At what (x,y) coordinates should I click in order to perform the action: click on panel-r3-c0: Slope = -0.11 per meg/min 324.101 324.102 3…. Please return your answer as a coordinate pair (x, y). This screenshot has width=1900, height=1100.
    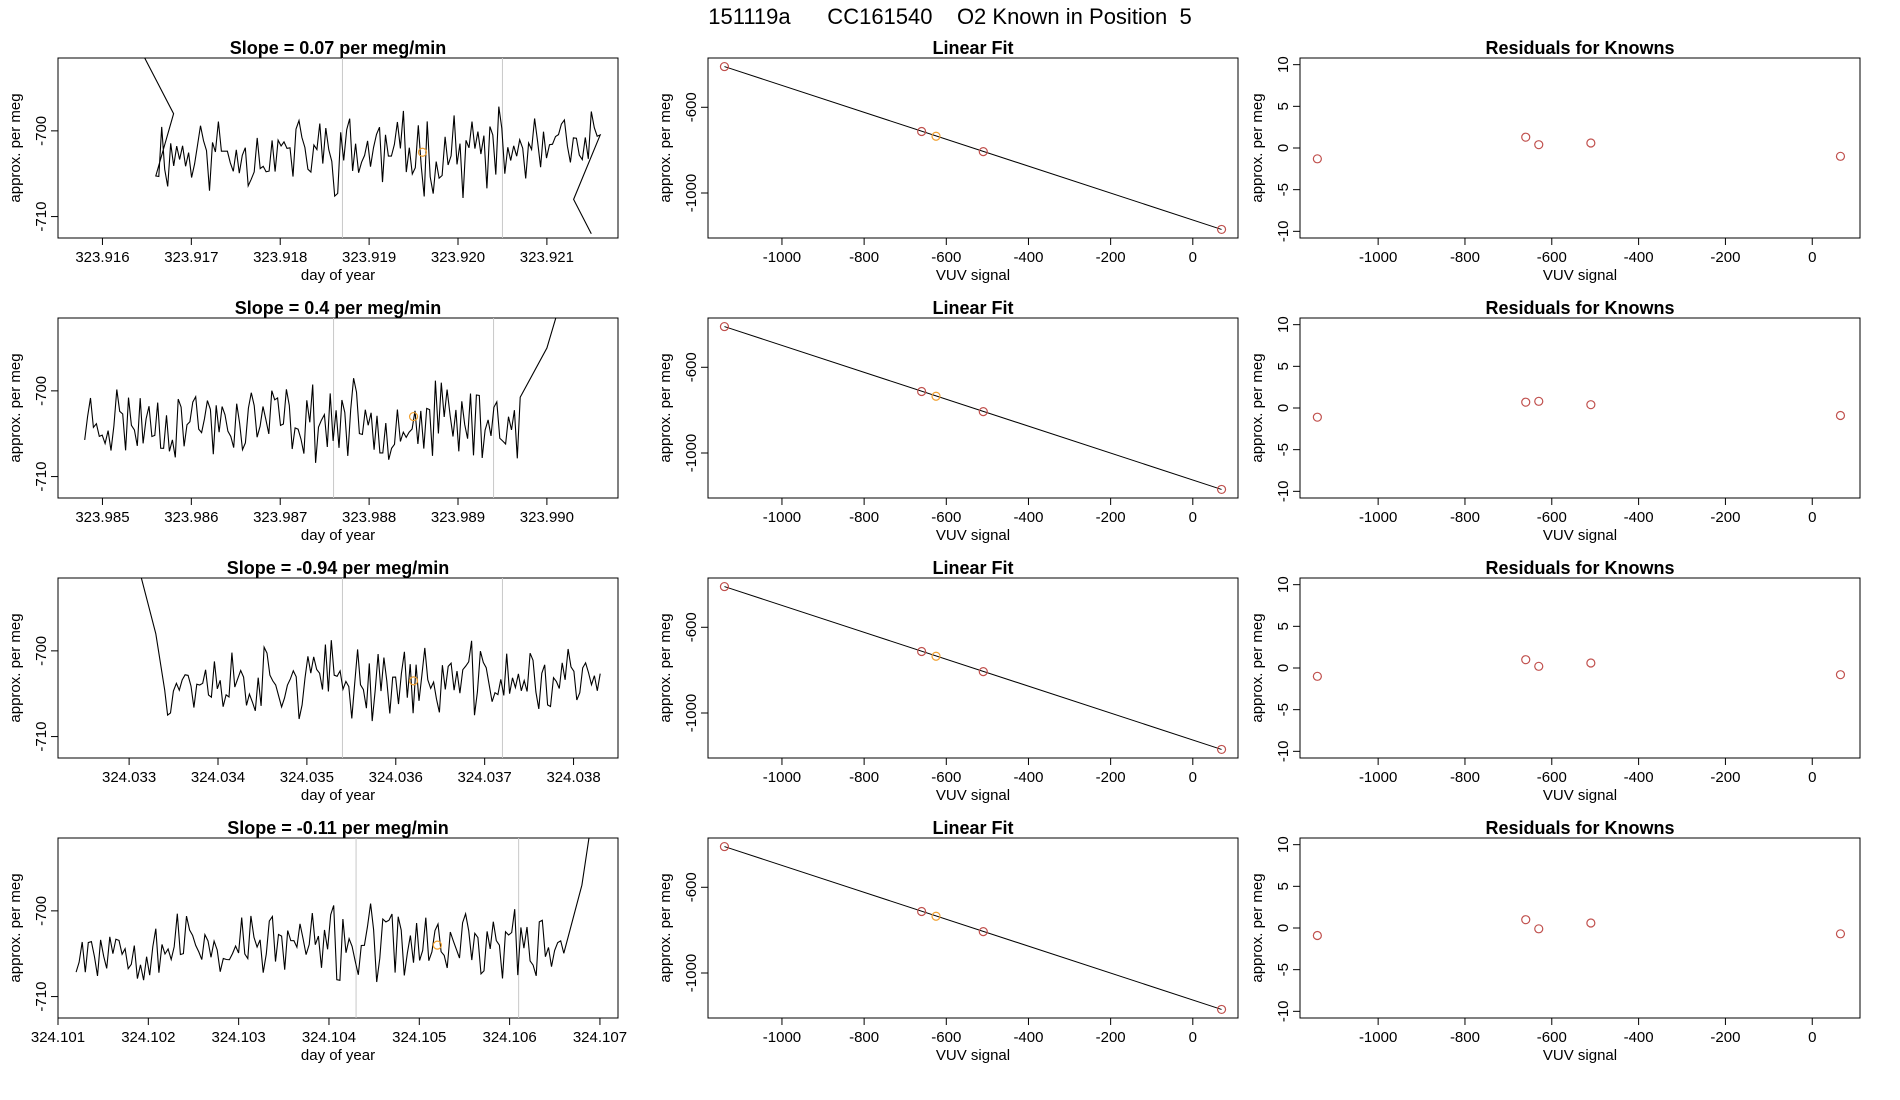
    Looking at the image, I should click on (317, 941).